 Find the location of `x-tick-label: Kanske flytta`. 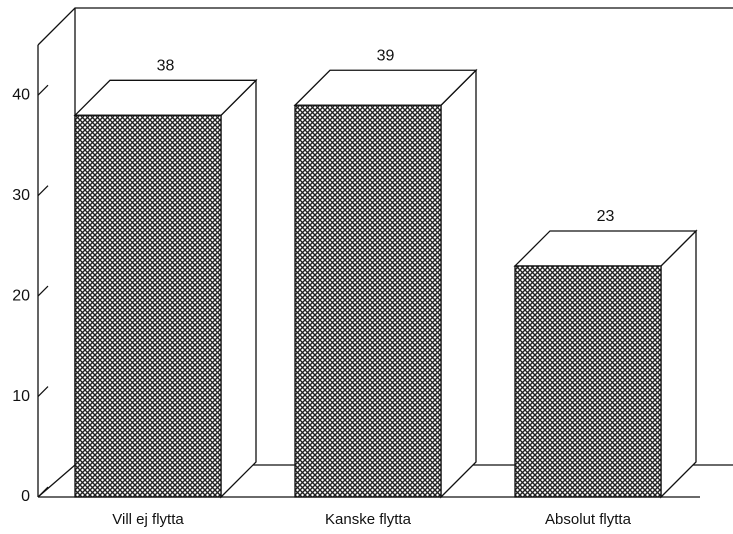

x-tick-label: Kanske flytta is located at coordinates (368, 519).